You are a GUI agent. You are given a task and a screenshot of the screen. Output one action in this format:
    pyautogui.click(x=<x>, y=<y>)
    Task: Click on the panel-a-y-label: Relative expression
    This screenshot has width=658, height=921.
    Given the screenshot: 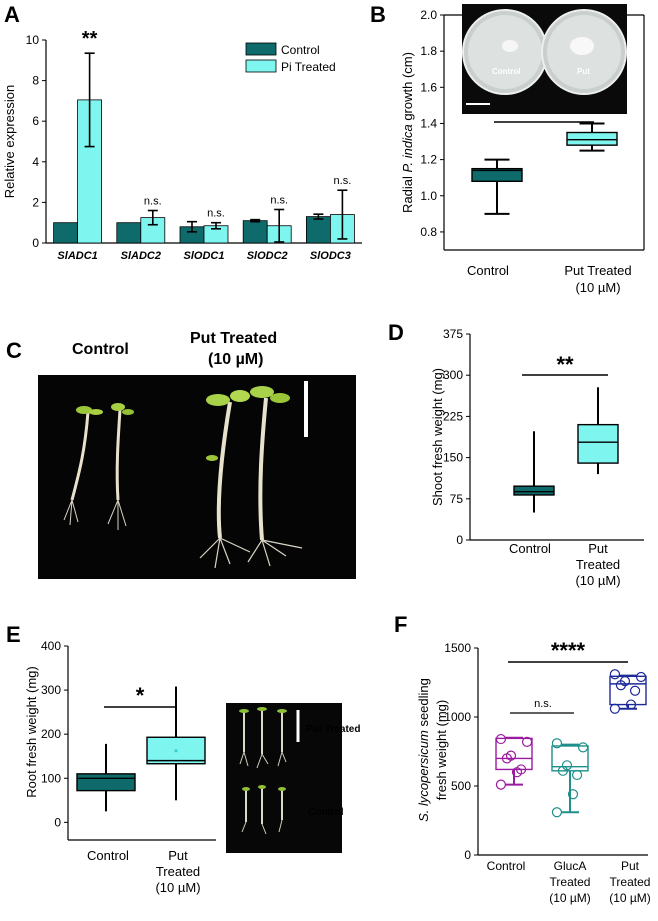 What is the action you would take?
    pyautogui.click(x=9, y=141)
    